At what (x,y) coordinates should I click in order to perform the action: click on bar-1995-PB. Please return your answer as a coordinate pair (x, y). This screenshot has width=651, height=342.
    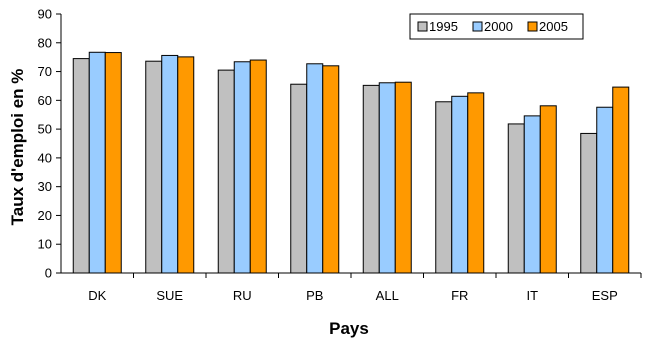
    Looking at the image, I should click on (299, 178).